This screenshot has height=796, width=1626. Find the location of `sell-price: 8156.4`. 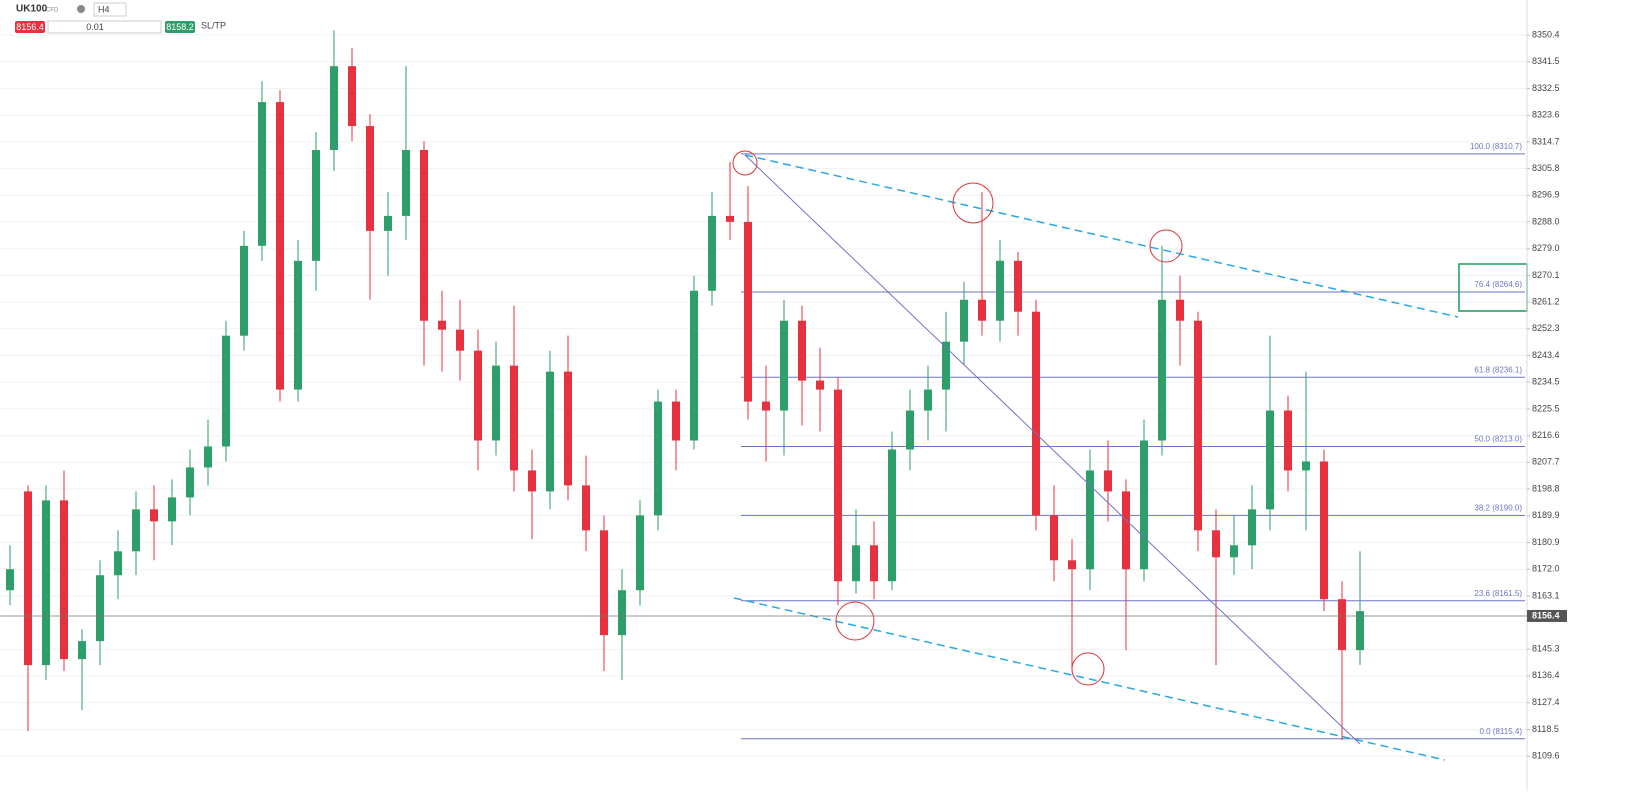

sell-price: 8156.4 is located at coordinates (30, 27).